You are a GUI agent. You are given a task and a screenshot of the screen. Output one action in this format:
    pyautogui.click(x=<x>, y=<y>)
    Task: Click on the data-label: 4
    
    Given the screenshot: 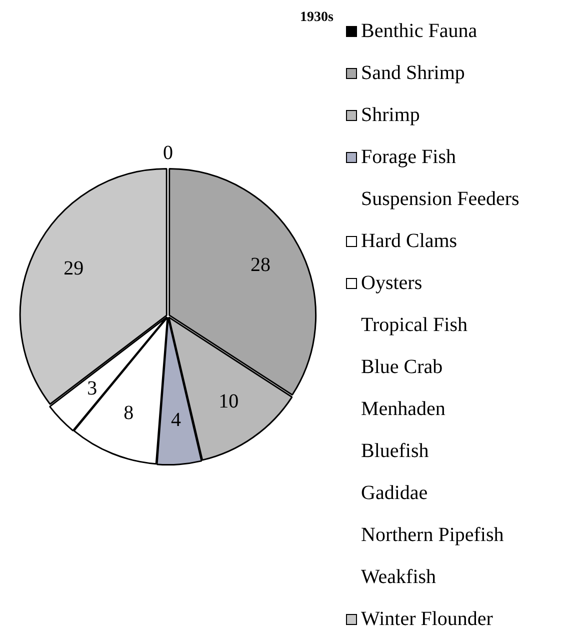 What is the action you would take?
    pyautogui.click(x=176, y=420)
    